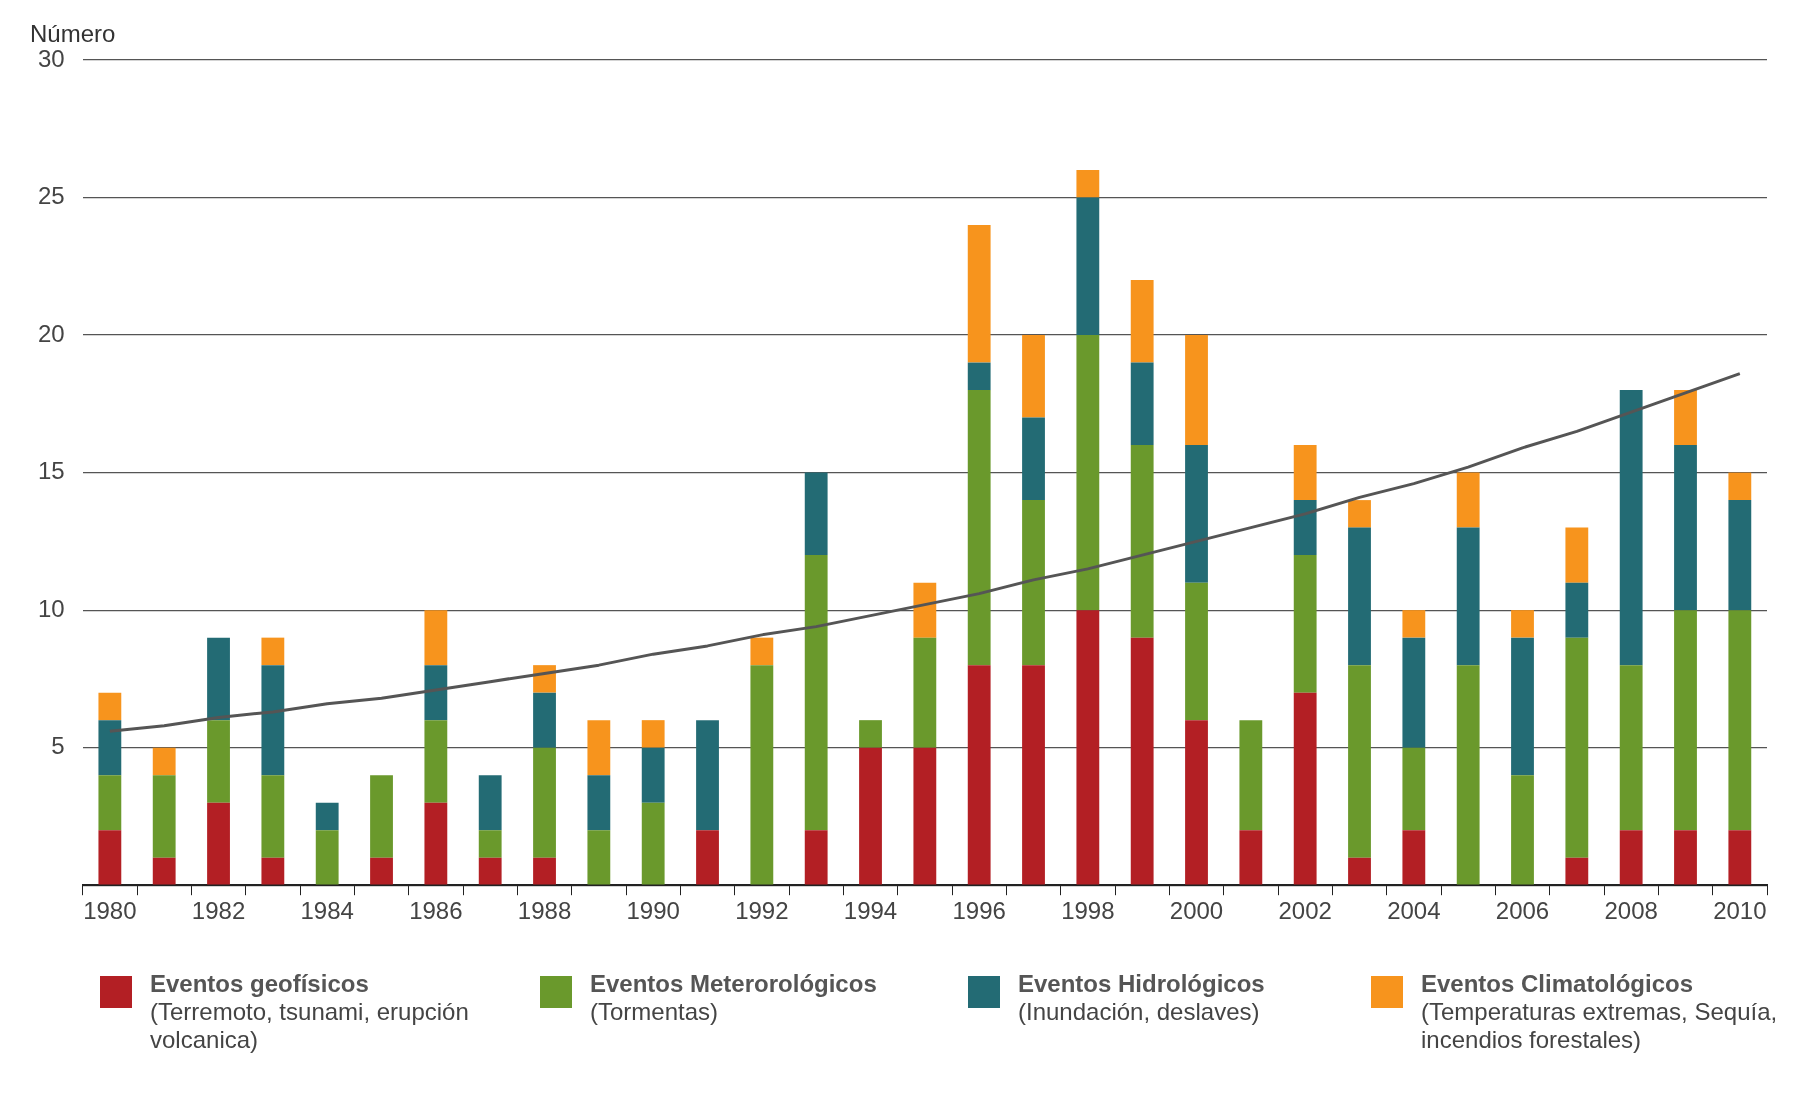 Image resolution: width=1797 pixels, height=1095 pixels. I want to click on x-tick-label: 2008, so click(1631, 911).